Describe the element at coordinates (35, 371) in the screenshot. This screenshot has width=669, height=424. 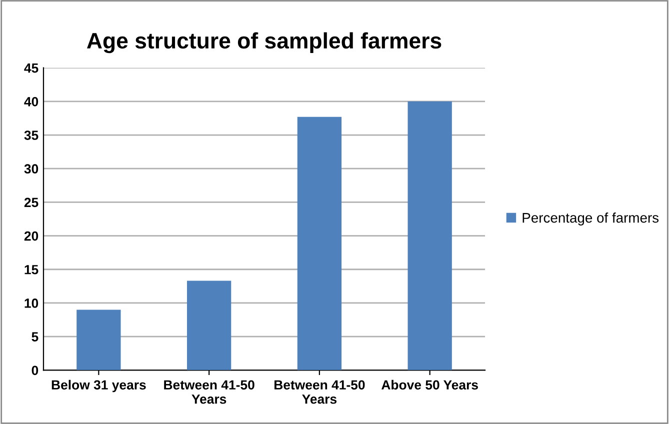
I see `y-tick-label: 0` at that location.